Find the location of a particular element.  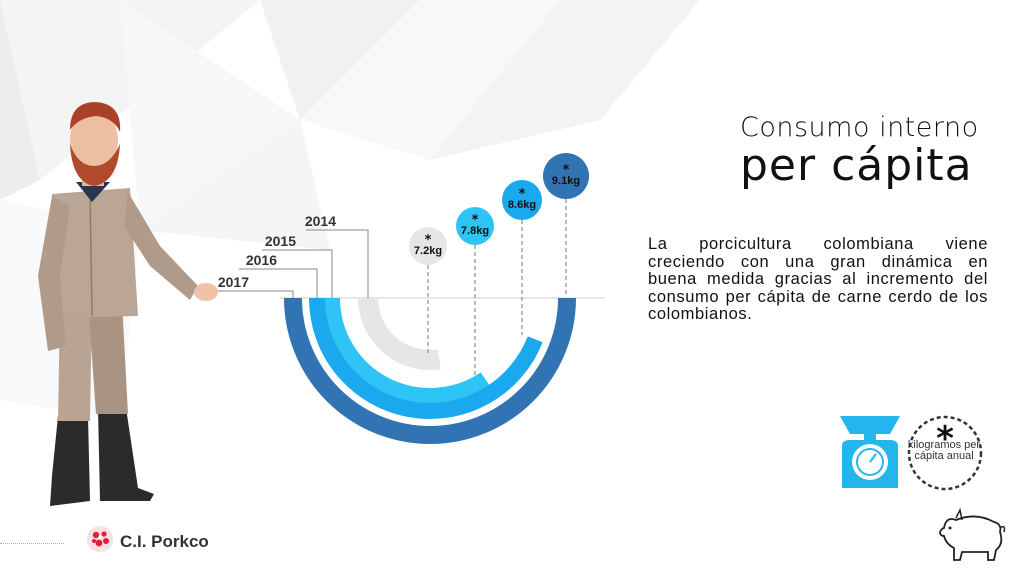

scale-icon is located at coordinates (870, 452).